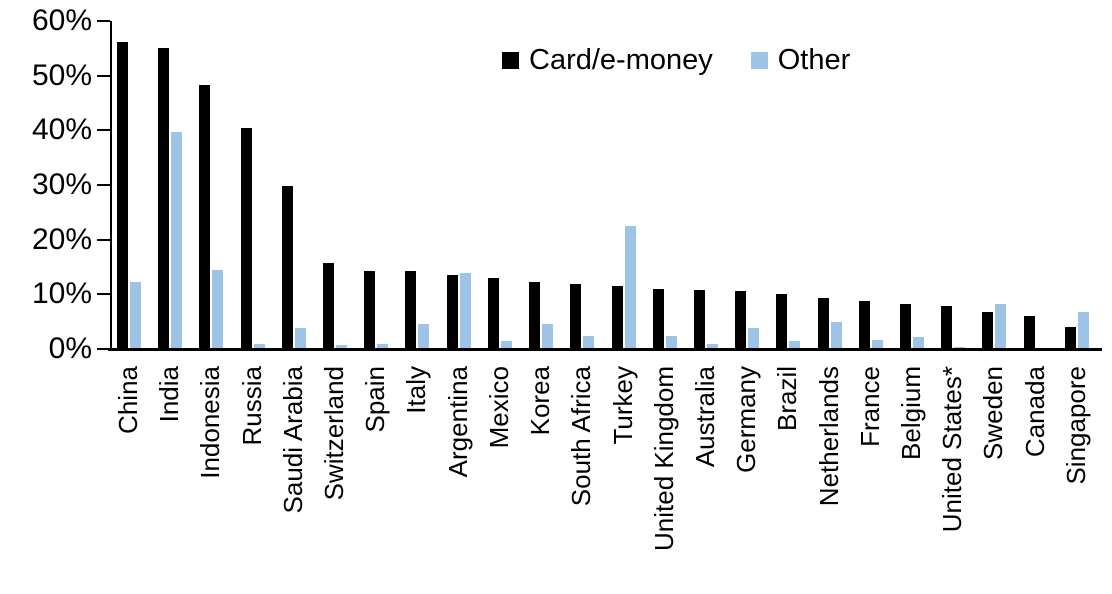 Image resolution: width=1112 pixels, height=594 pixels. What do you see at coordinates (287, 267) in the screenshot?
I see `bar-card-saudi-arabia` at bounding box center [287, 267].